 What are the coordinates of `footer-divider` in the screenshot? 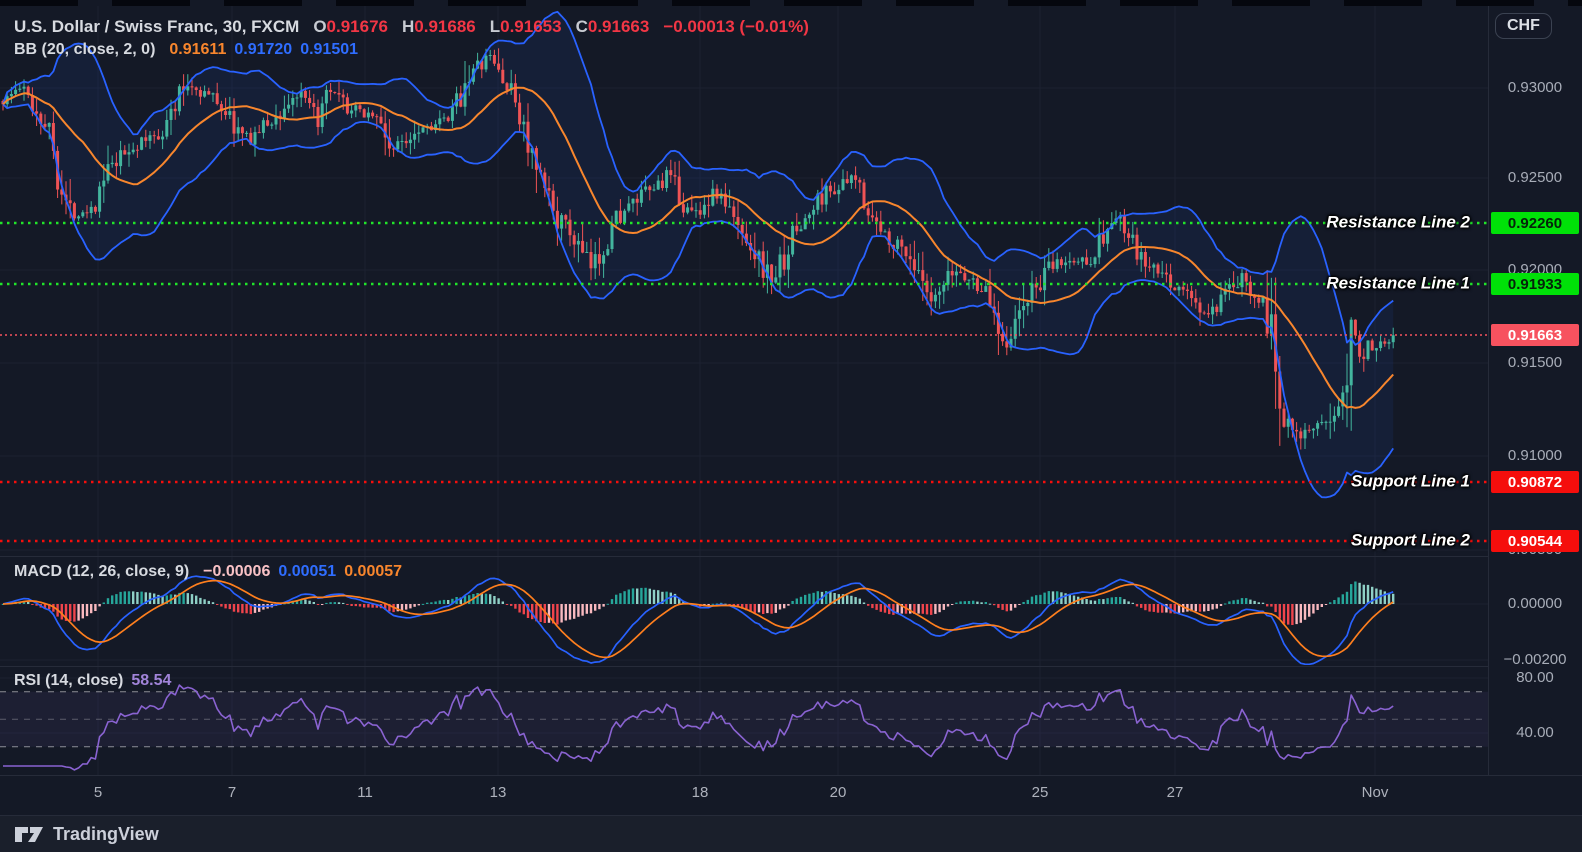 It's located at (791, 815).